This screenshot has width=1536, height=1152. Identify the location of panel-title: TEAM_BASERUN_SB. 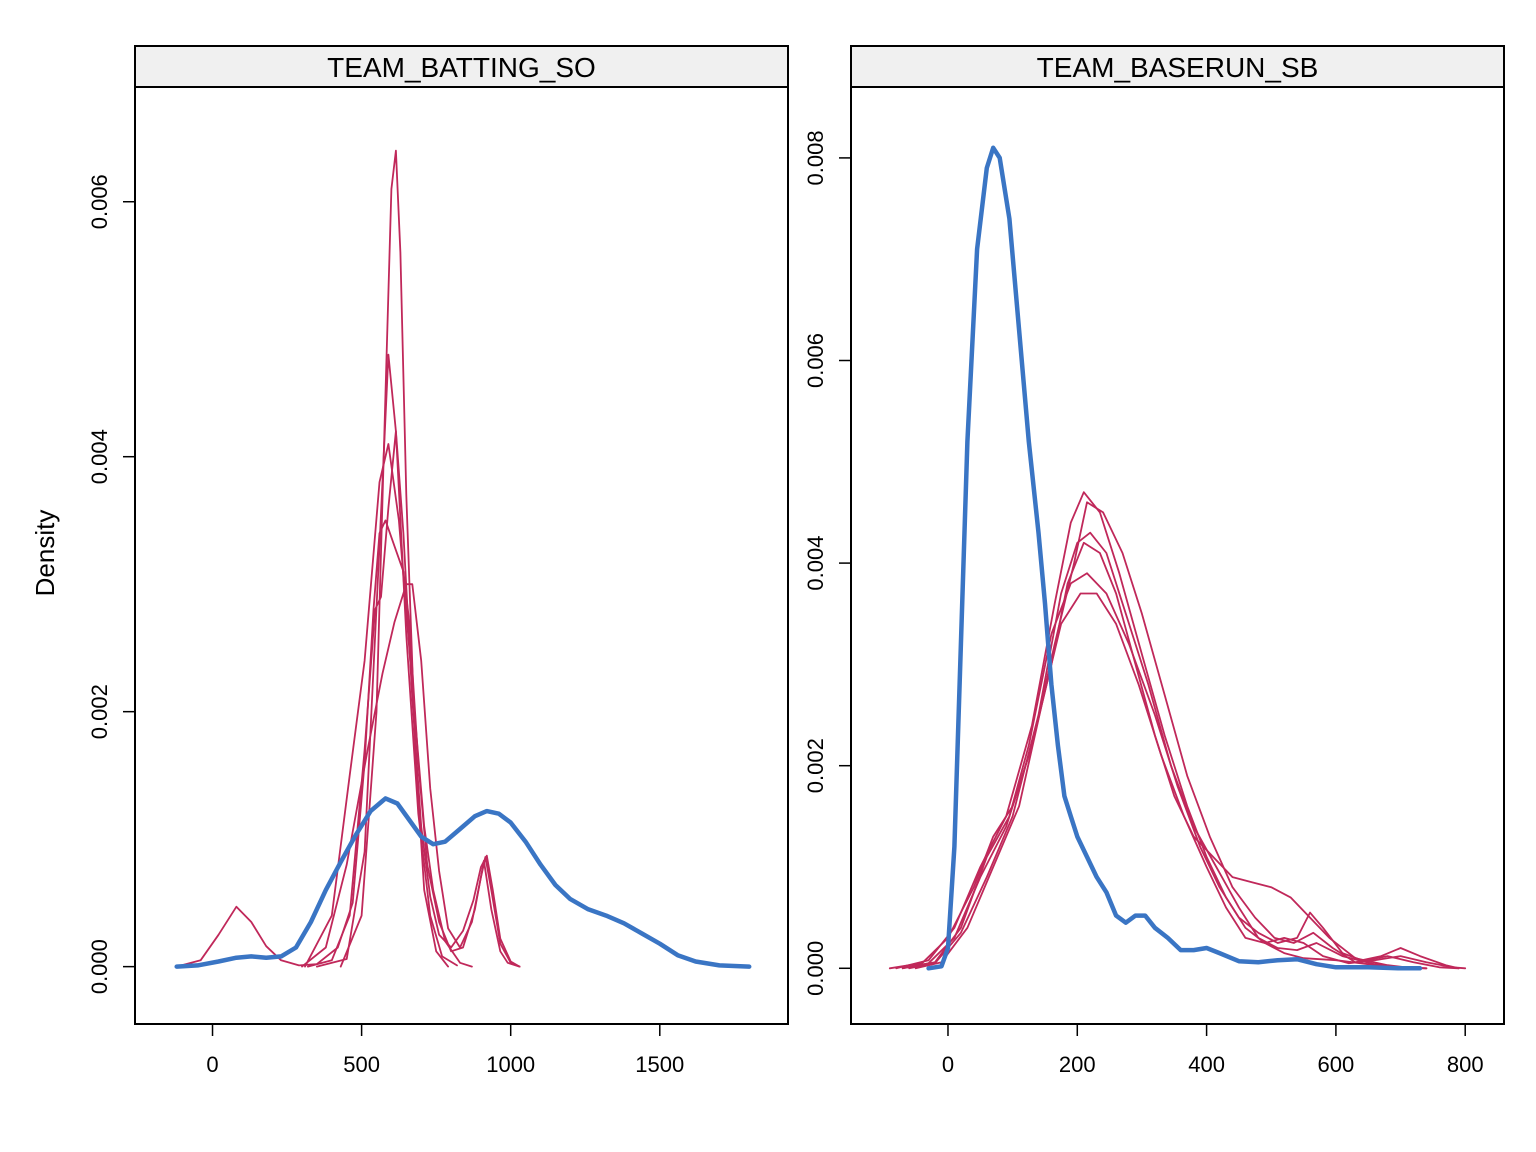
(1178, 67).